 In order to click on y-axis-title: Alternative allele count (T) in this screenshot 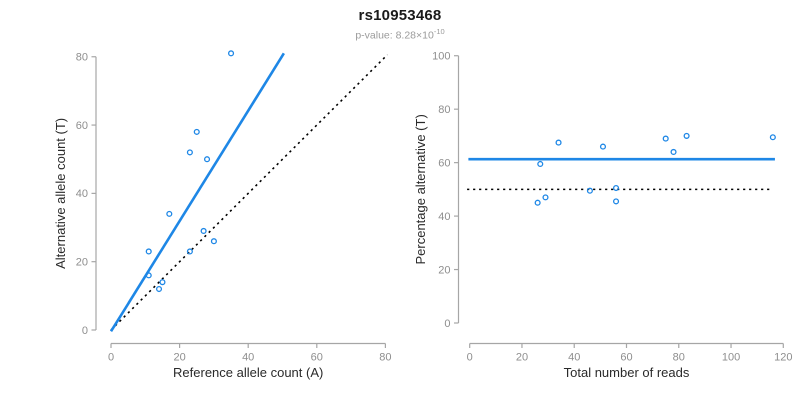, I will do `click(60, 193)`.